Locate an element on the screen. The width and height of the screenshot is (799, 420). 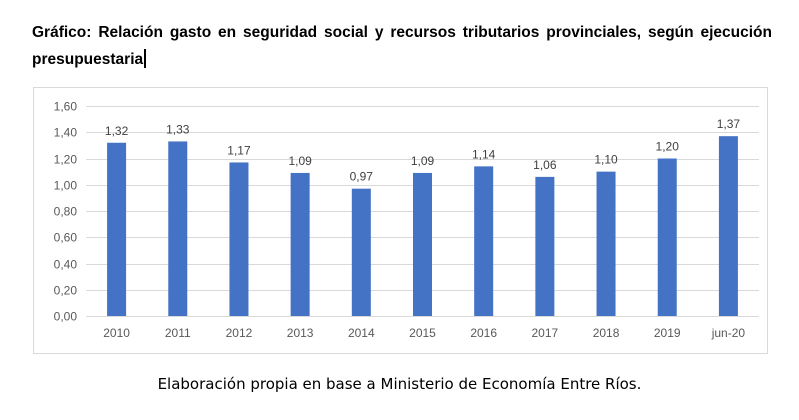
x-tick-label: 2017 is located at coordinates (545, 333).